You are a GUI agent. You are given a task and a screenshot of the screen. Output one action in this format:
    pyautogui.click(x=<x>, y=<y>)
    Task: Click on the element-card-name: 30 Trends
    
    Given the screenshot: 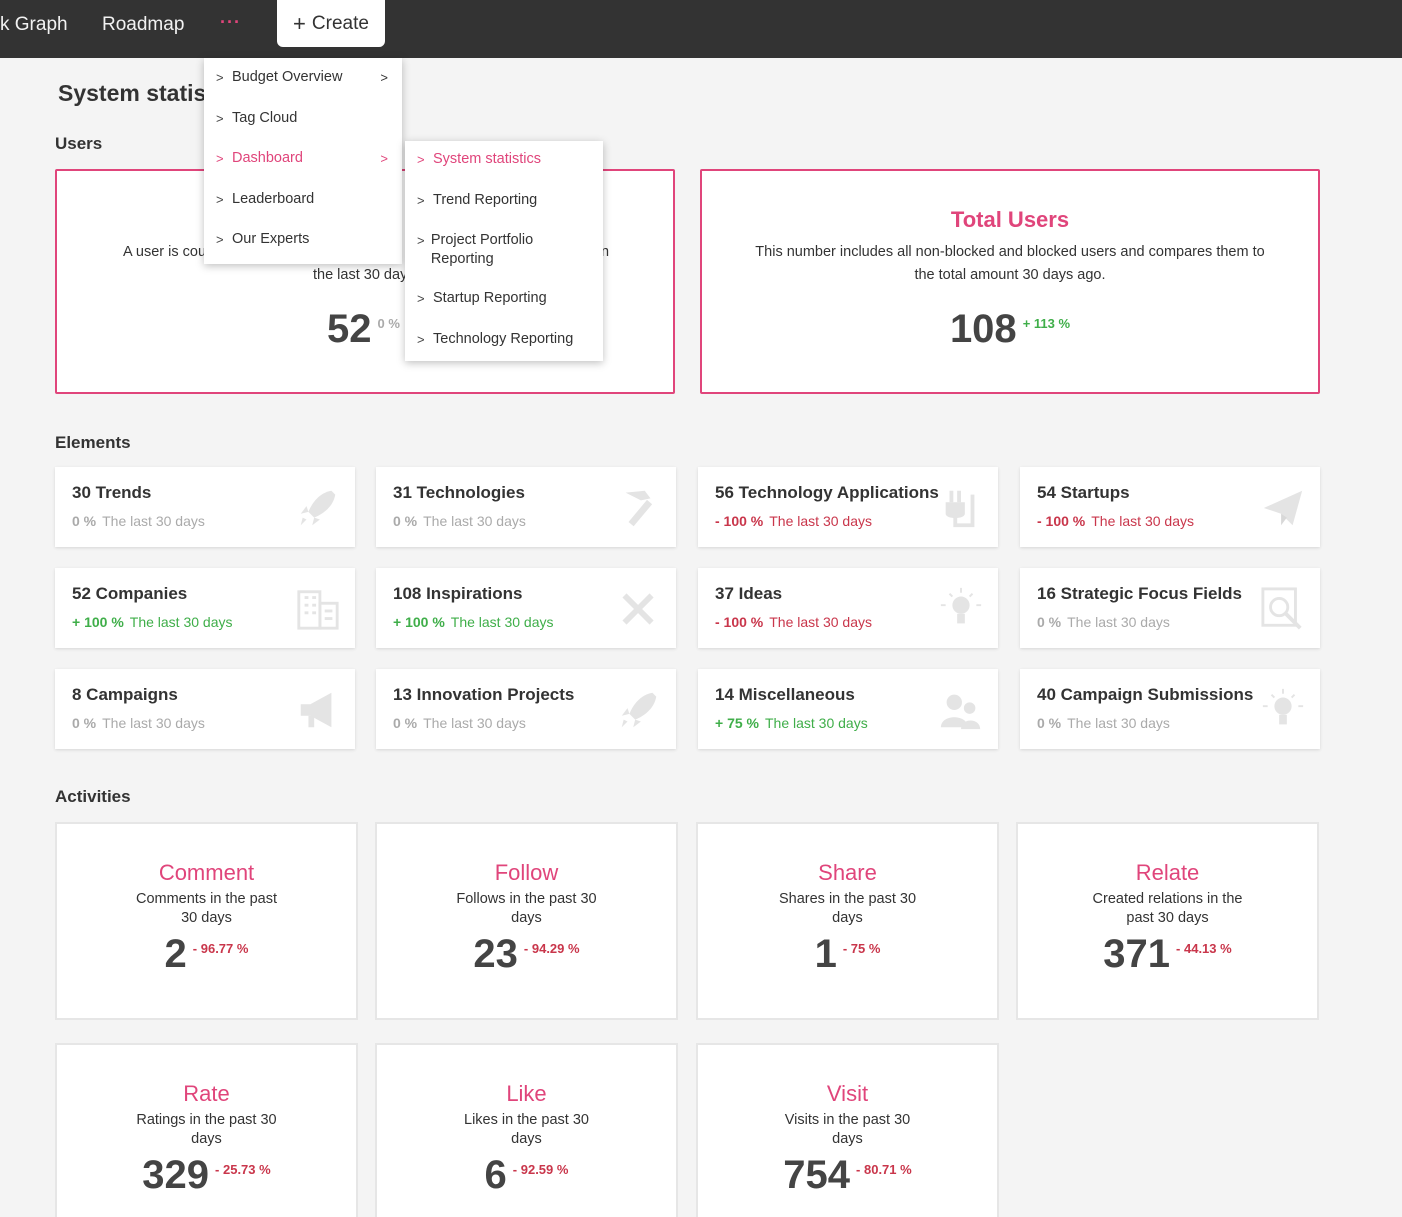 What is the action you would take?
    pyautogui.click(x=112, y=492)
    